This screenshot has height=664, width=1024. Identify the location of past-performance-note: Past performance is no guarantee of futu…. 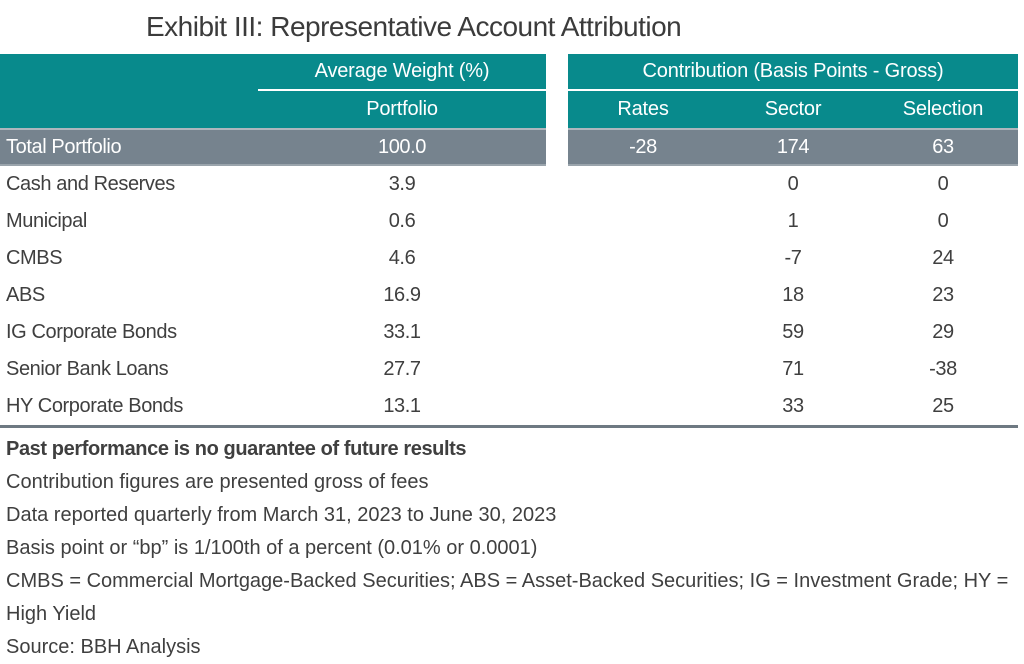
(236, 449).